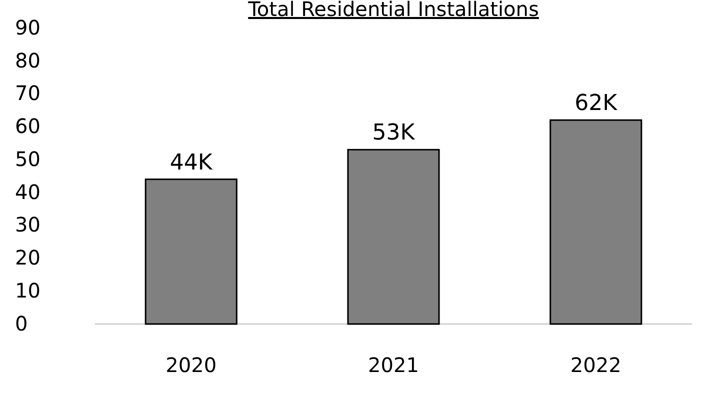  What do you see at coordinates (27, 258) in the screenshot?
I see `y-tick-label: 20` at bounding box center [27, 258].